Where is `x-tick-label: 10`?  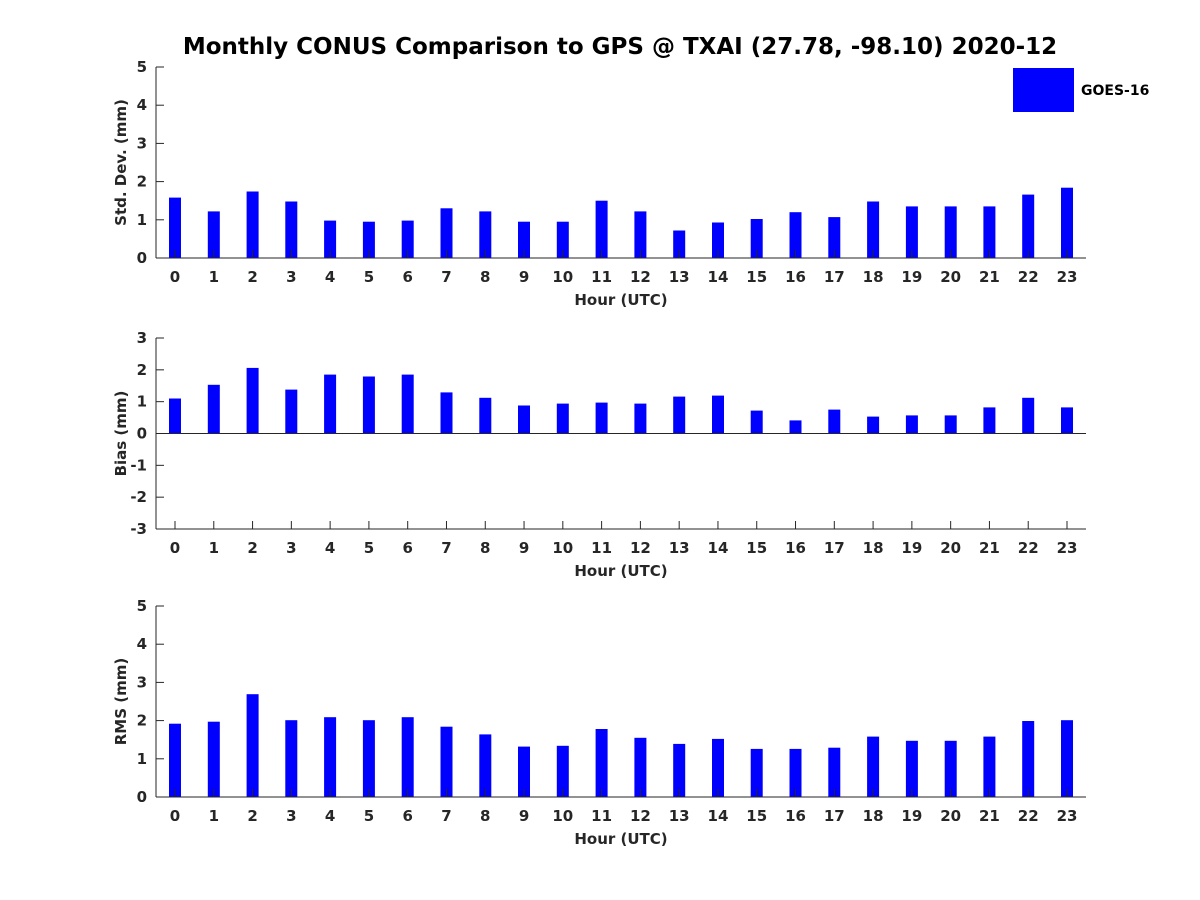
x-tick-label: 10 is located at coordinates (562, 548).